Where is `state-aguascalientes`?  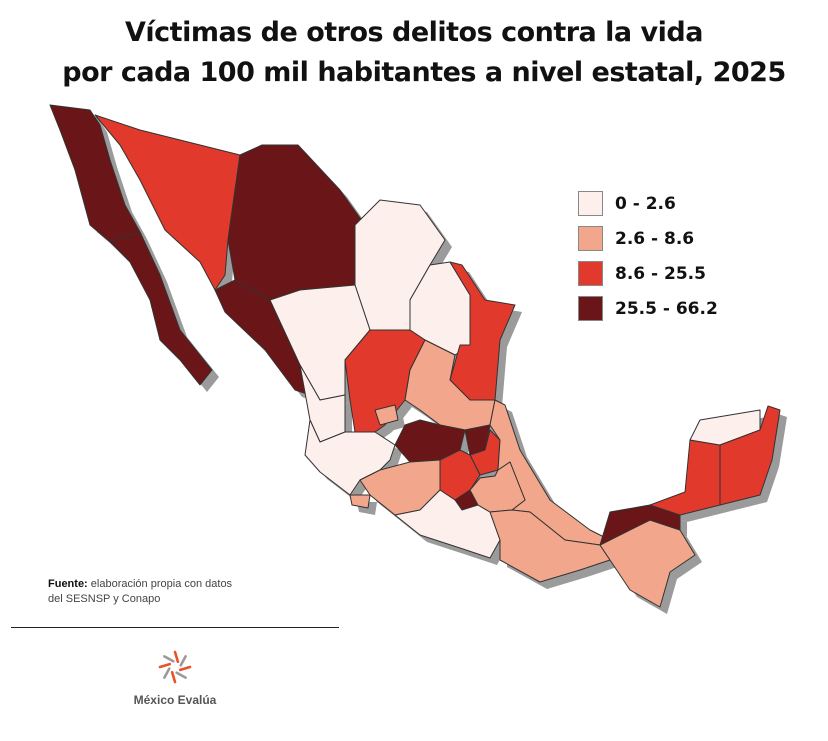
state-aguascalientes is located at coordinates (386, 415).